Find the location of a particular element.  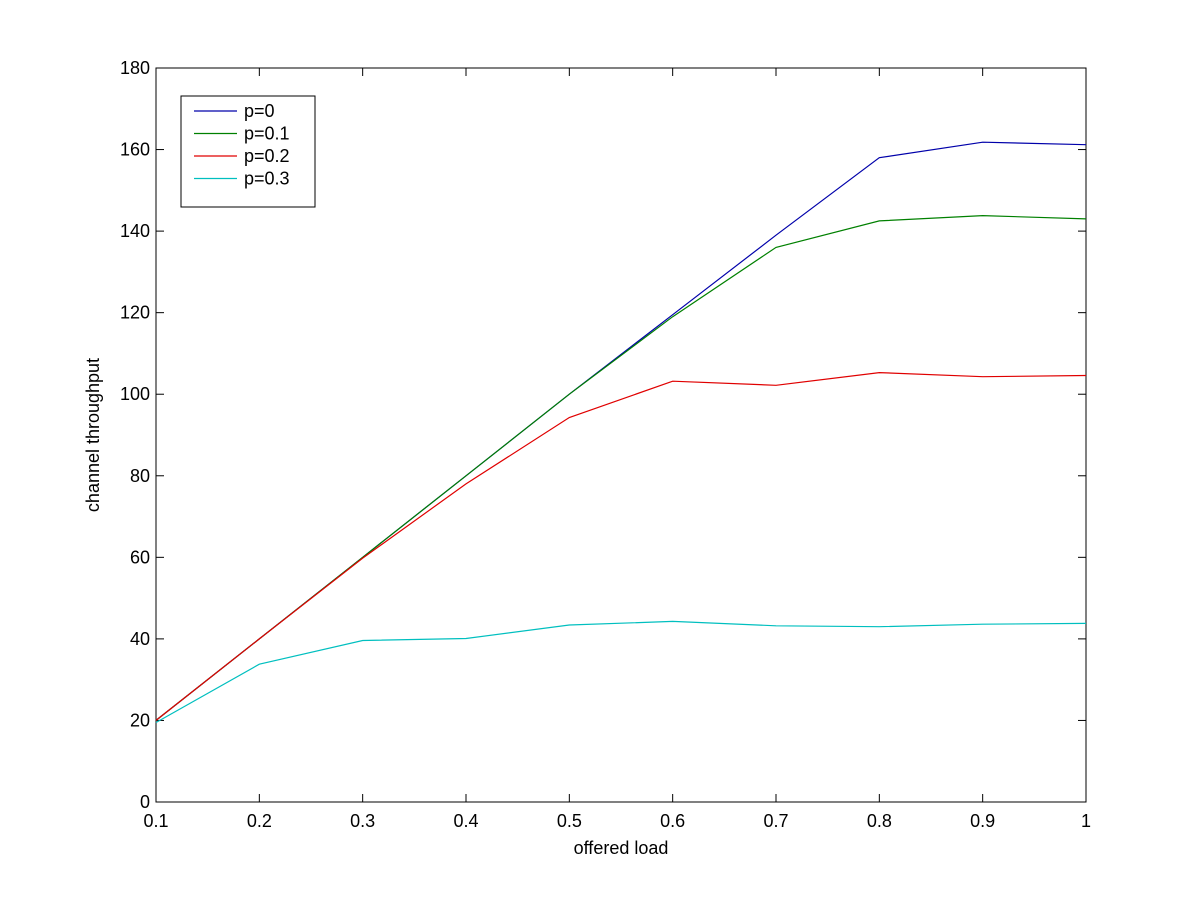

x-tick-label: 0.2 is located at coordinates (259, 821).